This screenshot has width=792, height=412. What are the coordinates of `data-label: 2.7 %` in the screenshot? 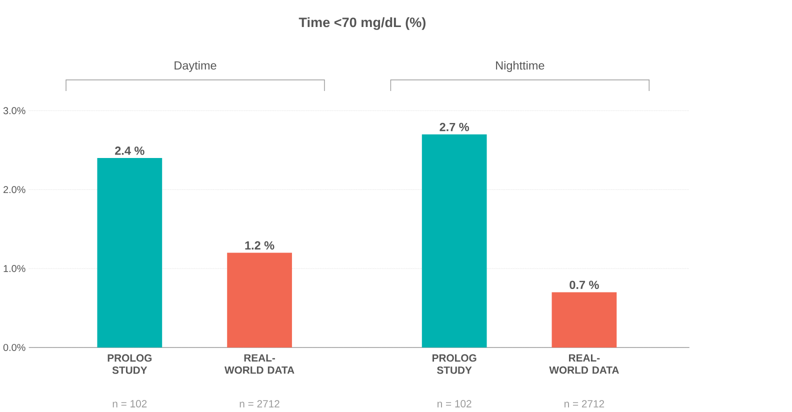 It's located at (455, 127).